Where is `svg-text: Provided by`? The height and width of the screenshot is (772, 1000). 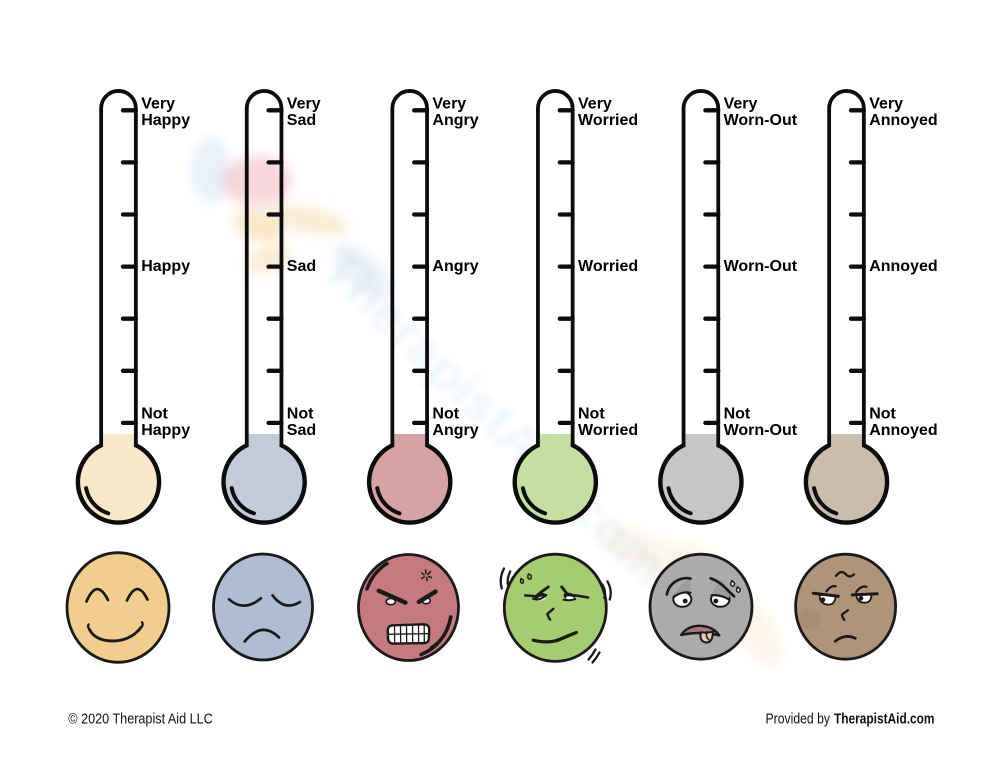 svg-text: Provided by is located at coordinates (798, 720).